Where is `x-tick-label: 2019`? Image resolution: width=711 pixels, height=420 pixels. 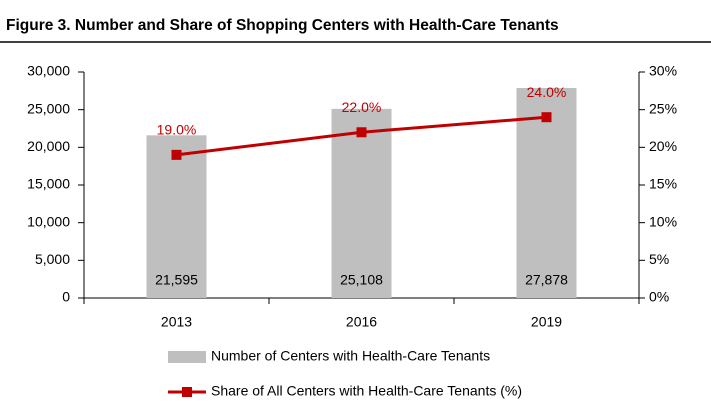 x-tick-label: 2019 is located at coordinates (546, 322).